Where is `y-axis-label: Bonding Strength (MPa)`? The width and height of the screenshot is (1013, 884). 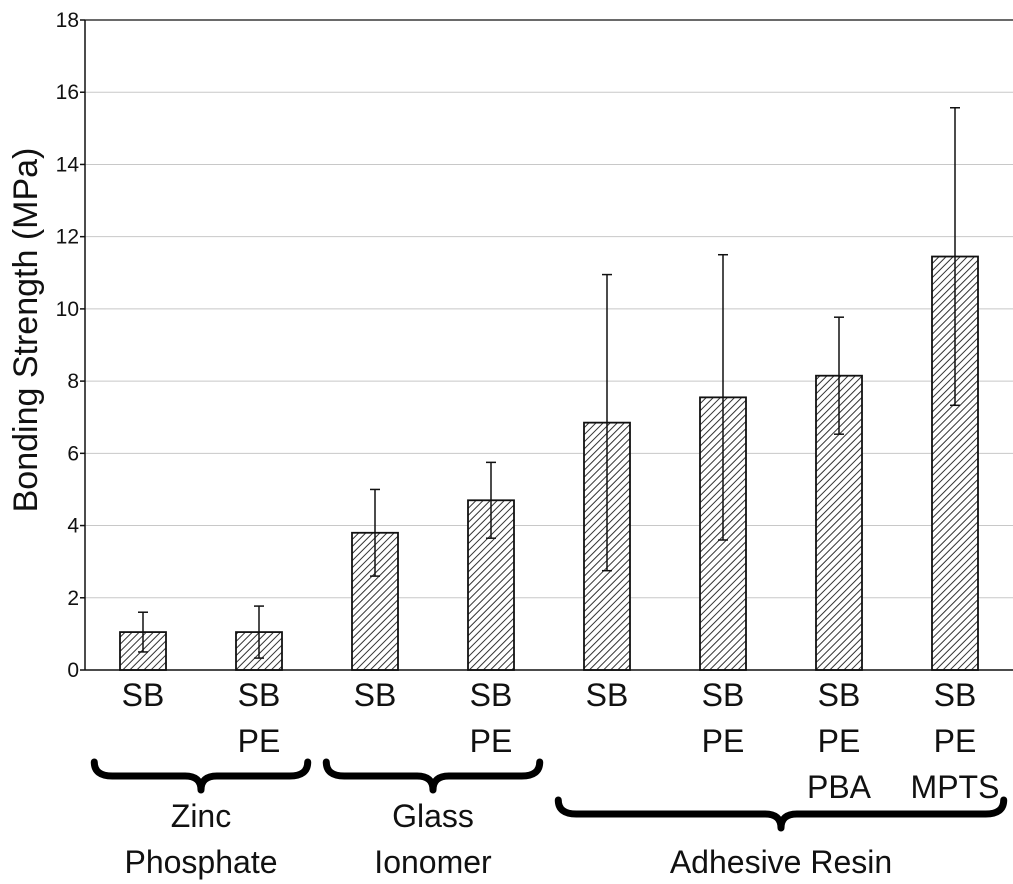
y-axis-label: Bonding Strength (MPa) is located at coordinates (26, 330).